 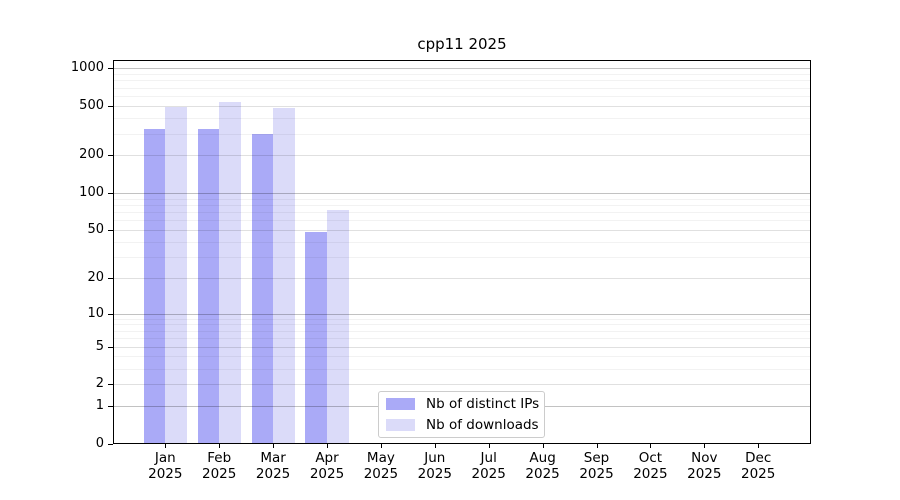 What do you see at coordinates (95, 278) in the screenshot?
I see `y-tick-label: 20` at bounding box center [95, 278].